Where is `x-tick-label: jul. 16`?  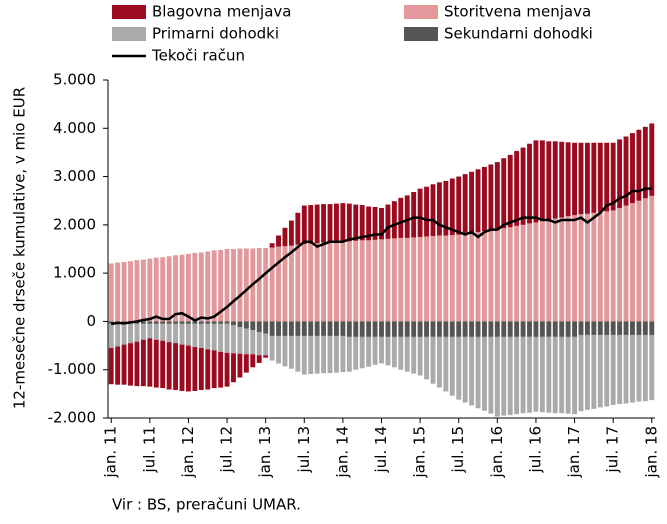
x-tick-label: jul. 16 is located at coordinates (535, 449).